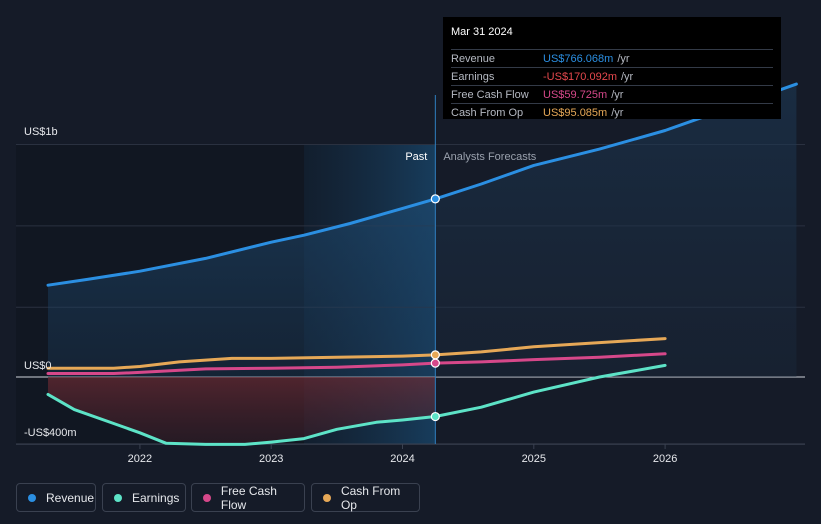 The height and width of the screenshot is (524, 821). What do you see at coordinates (575, 94) in the screenshot?
I see `tooltip-value: US$59.725m` at bounding box center [575, 94].